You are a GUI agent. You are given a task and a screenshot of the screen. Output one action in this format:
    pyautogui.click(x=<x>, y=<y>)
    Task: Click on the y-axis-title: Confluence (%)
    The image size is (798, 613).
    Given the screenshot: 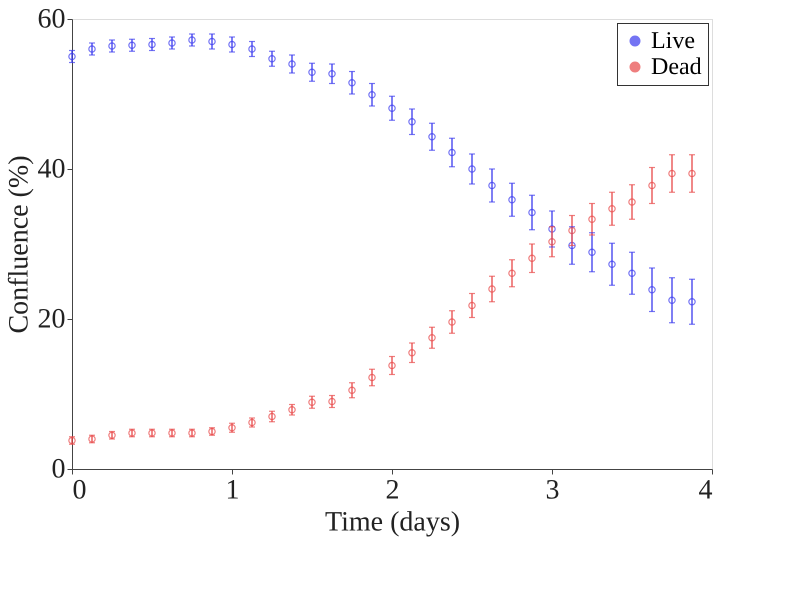 What is the action you would take?
    pyautogui.click(x=19, y=244)
    